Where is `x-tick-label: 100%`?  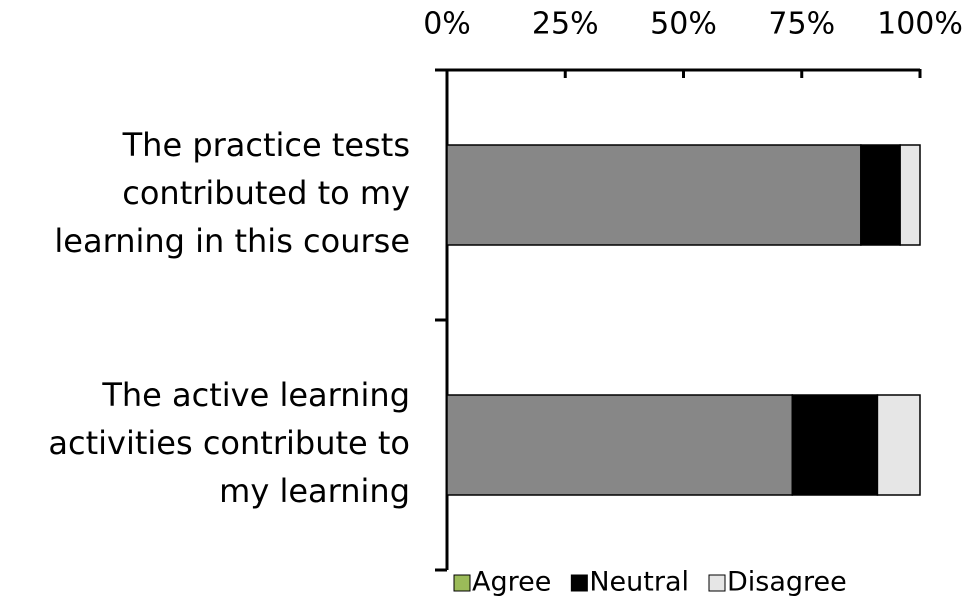
x-tick-label: 100% is located at coordinates (920, 24).